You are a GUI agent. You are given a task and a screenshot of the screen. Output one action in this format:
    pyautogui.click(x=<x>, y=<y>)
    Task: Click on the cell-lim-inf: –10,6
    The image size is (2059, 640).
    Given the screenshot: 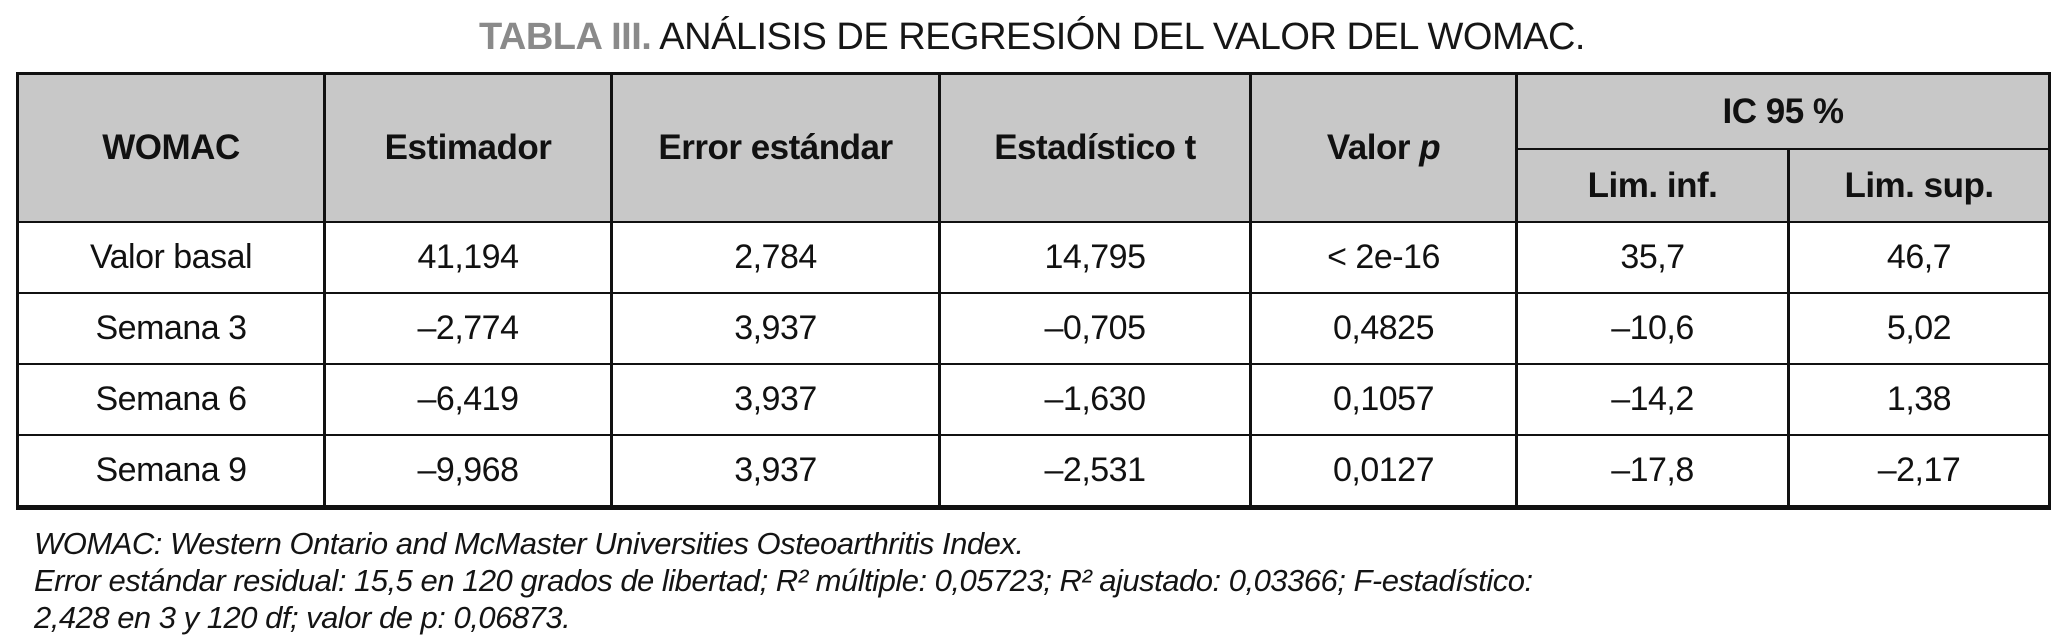 What is the action you would take?
    pyautogui.click(x=1652, y=328)
    